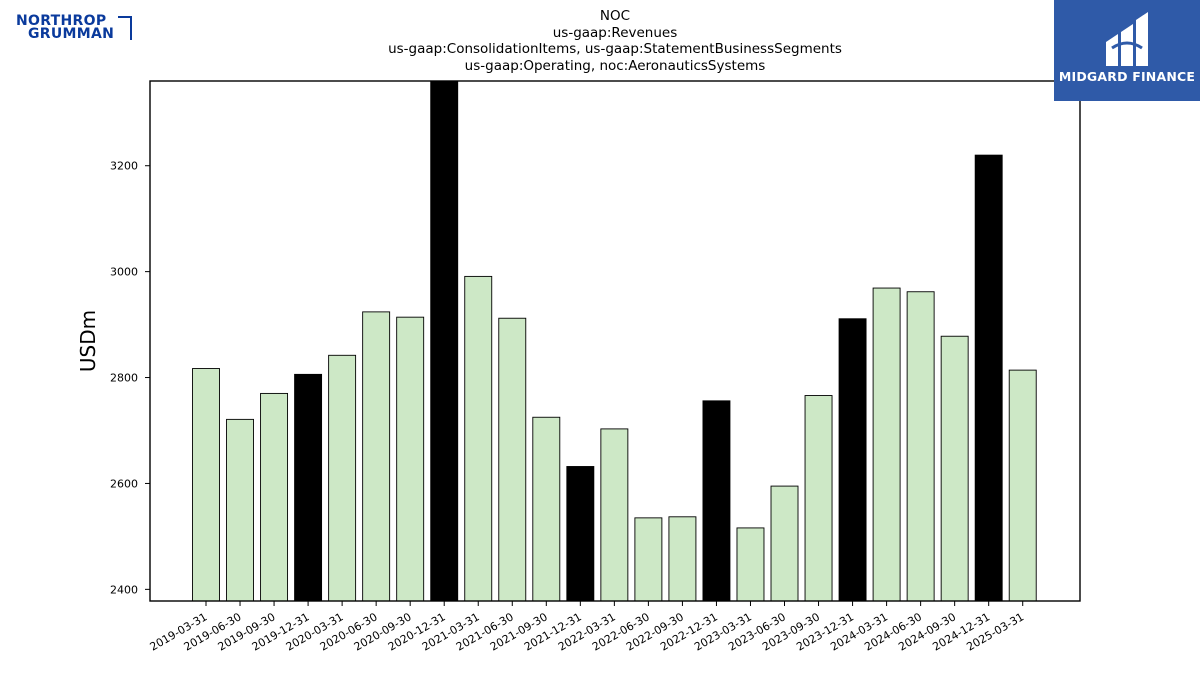 The height and width of the screenshot is (675, 1200). What do you see at coordinates (124, 378) in the screenshot?
I see `y-tick-label-2800: 2800` at bounding box center [124, 378].